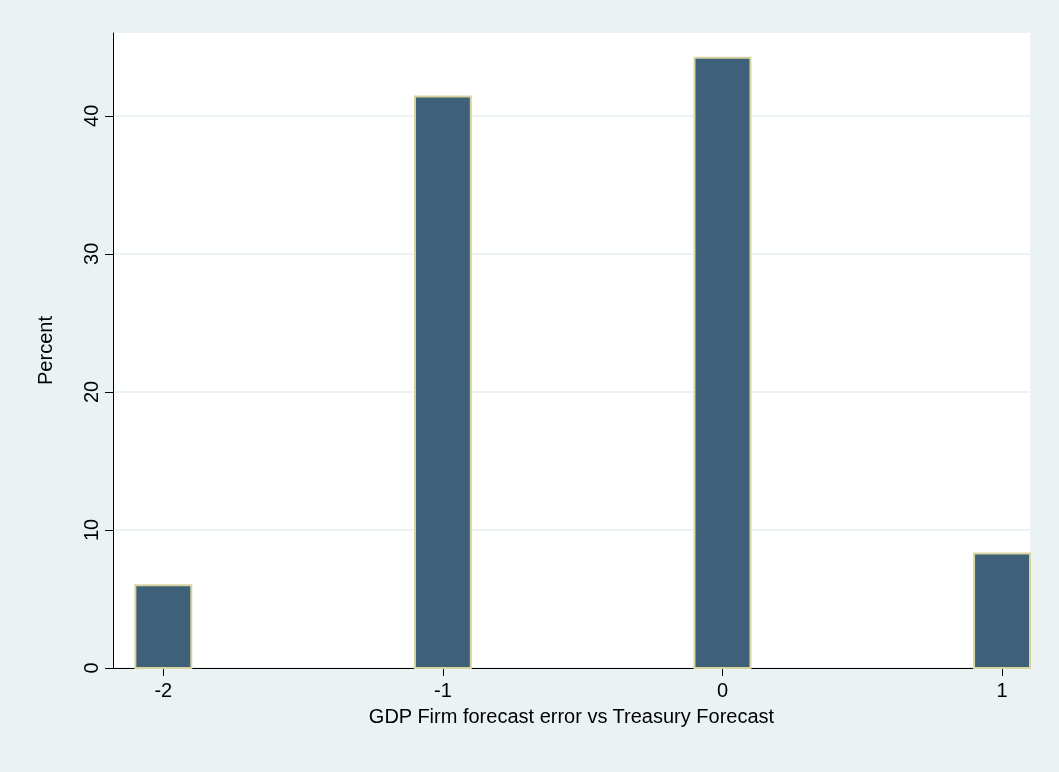  What do you see at coordinates (443, 690) in the screenshot?
I see `x-tick-label: -1` at bounding box center [443, 690].